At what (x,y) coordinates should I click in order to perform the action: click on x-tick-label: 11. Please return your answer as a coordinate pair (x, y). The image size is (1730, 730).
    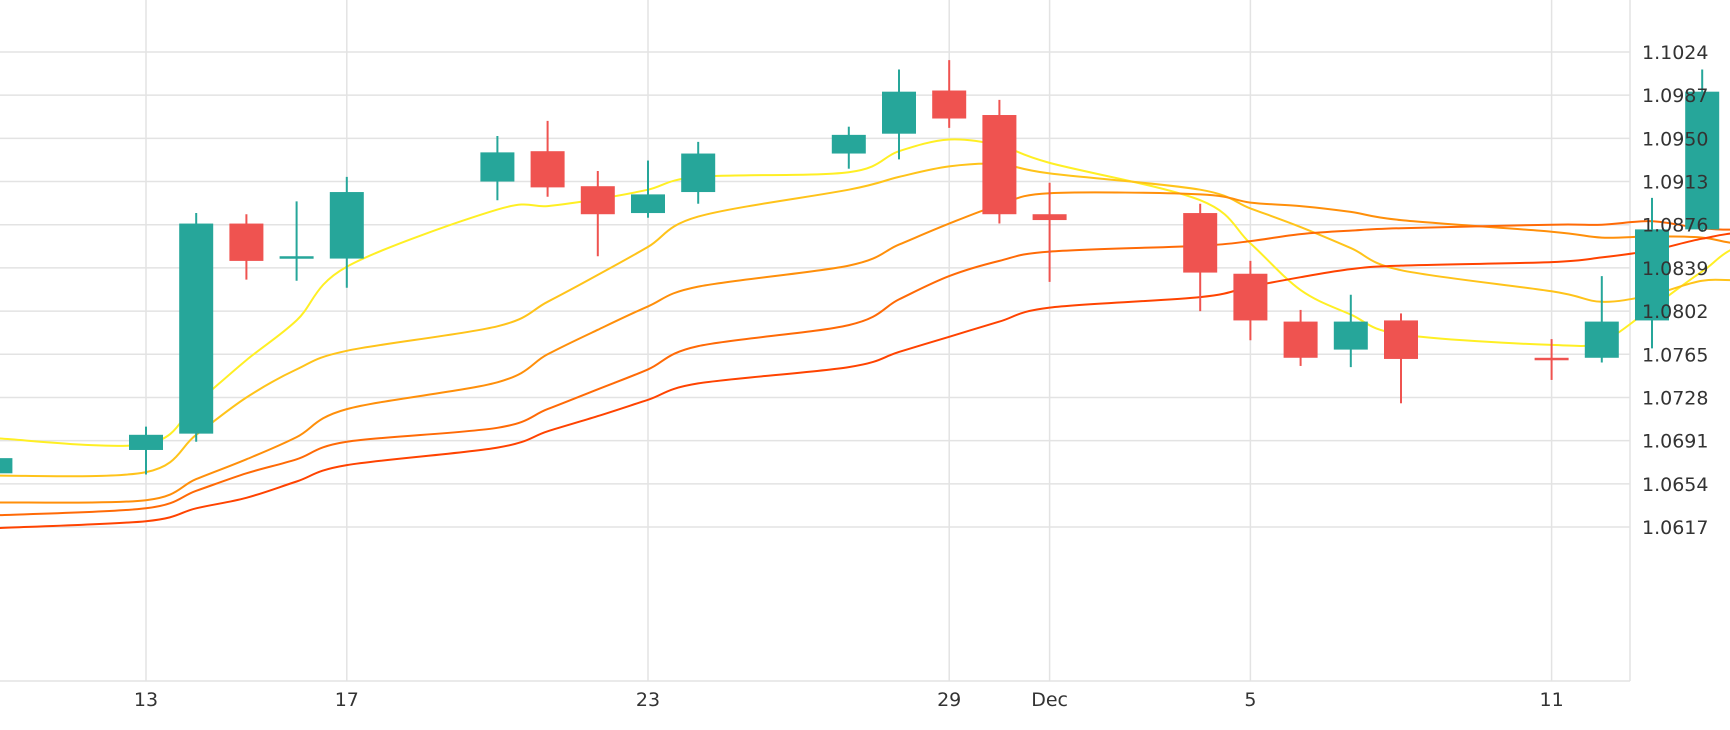
    Looking at the image, I should click on (1552, 700).